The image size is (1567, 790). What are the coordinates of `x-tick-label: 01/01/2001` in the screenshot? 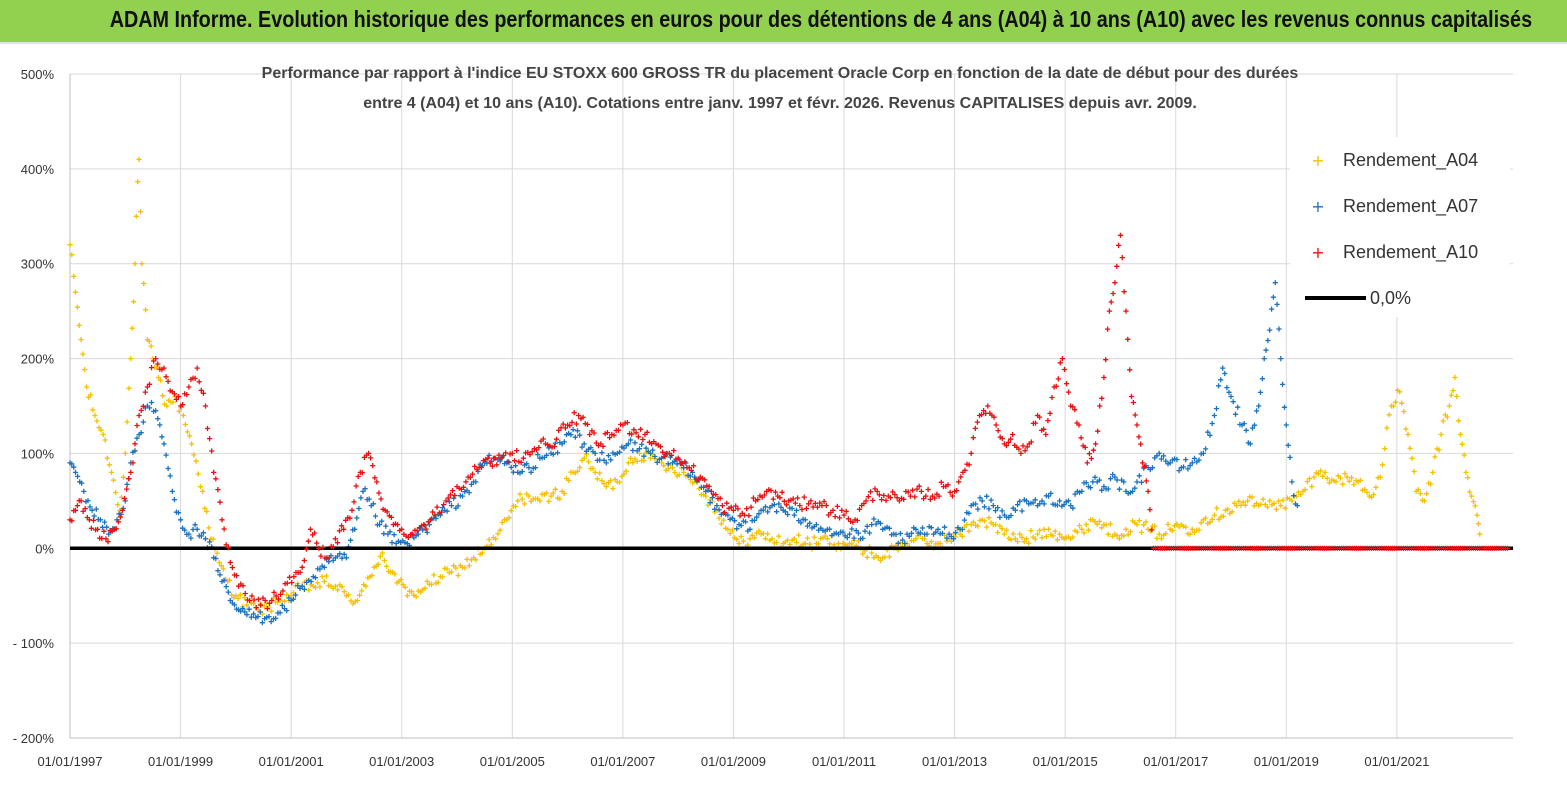 It's located at (291, 761).